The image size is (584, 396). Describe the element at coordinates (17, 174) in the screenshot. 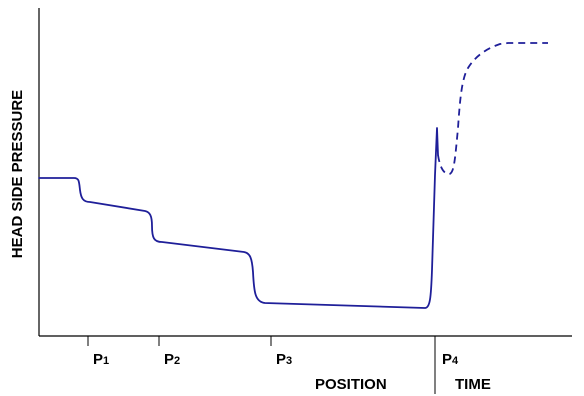

I see `y-axis-label: HEAD SIDE PRESSURE` at that location.